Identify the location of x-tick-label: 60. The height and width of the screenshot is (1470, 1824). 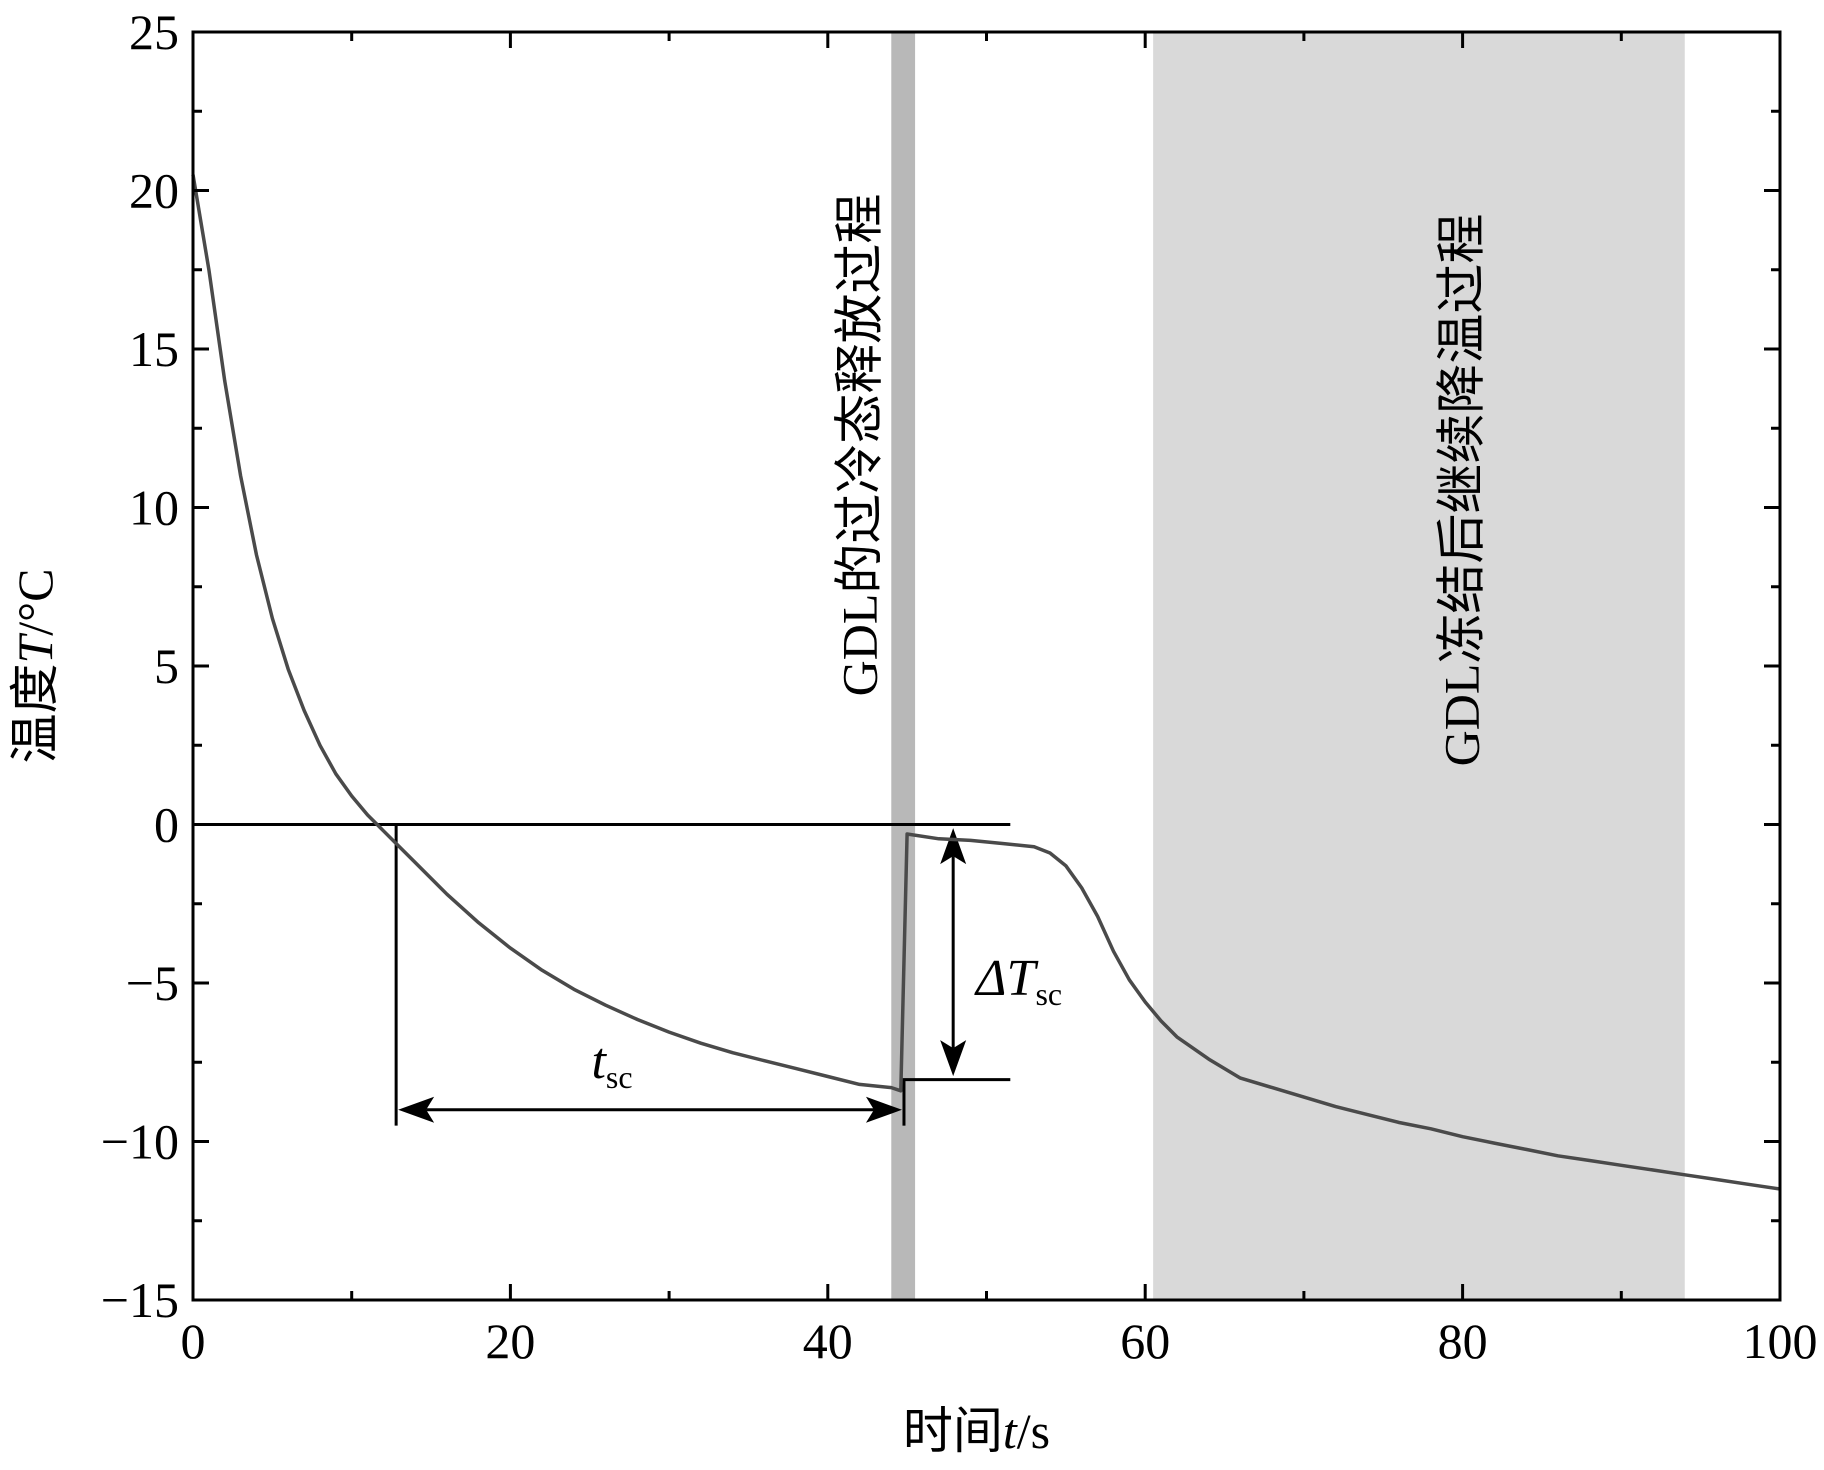
(1145, 1341).